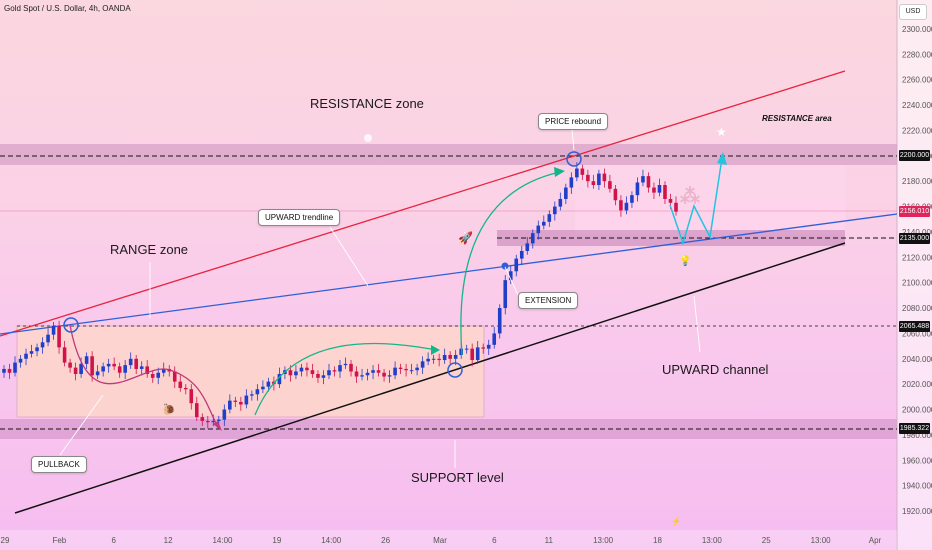 The width and height of the screenshot is (932, 550). I want to click on mid-band, so click(671, 238).